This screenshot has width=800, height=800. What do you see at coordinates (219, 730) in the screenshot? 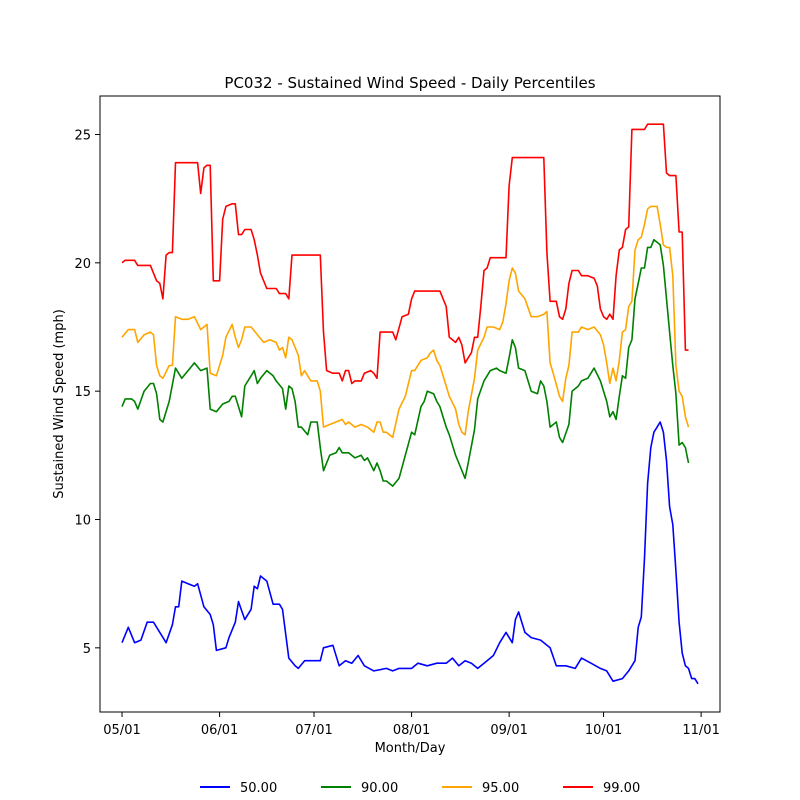
I see `x-tick-label: 06/01` at bounding box center [219, 730].